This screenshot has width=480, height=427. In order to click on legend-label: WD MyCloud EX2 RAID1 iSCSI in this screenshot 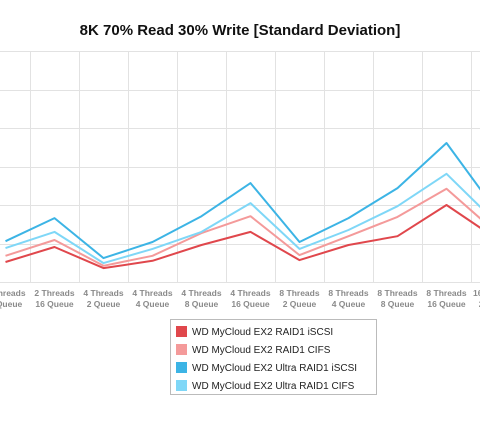, I will do `click(262, 332)`.